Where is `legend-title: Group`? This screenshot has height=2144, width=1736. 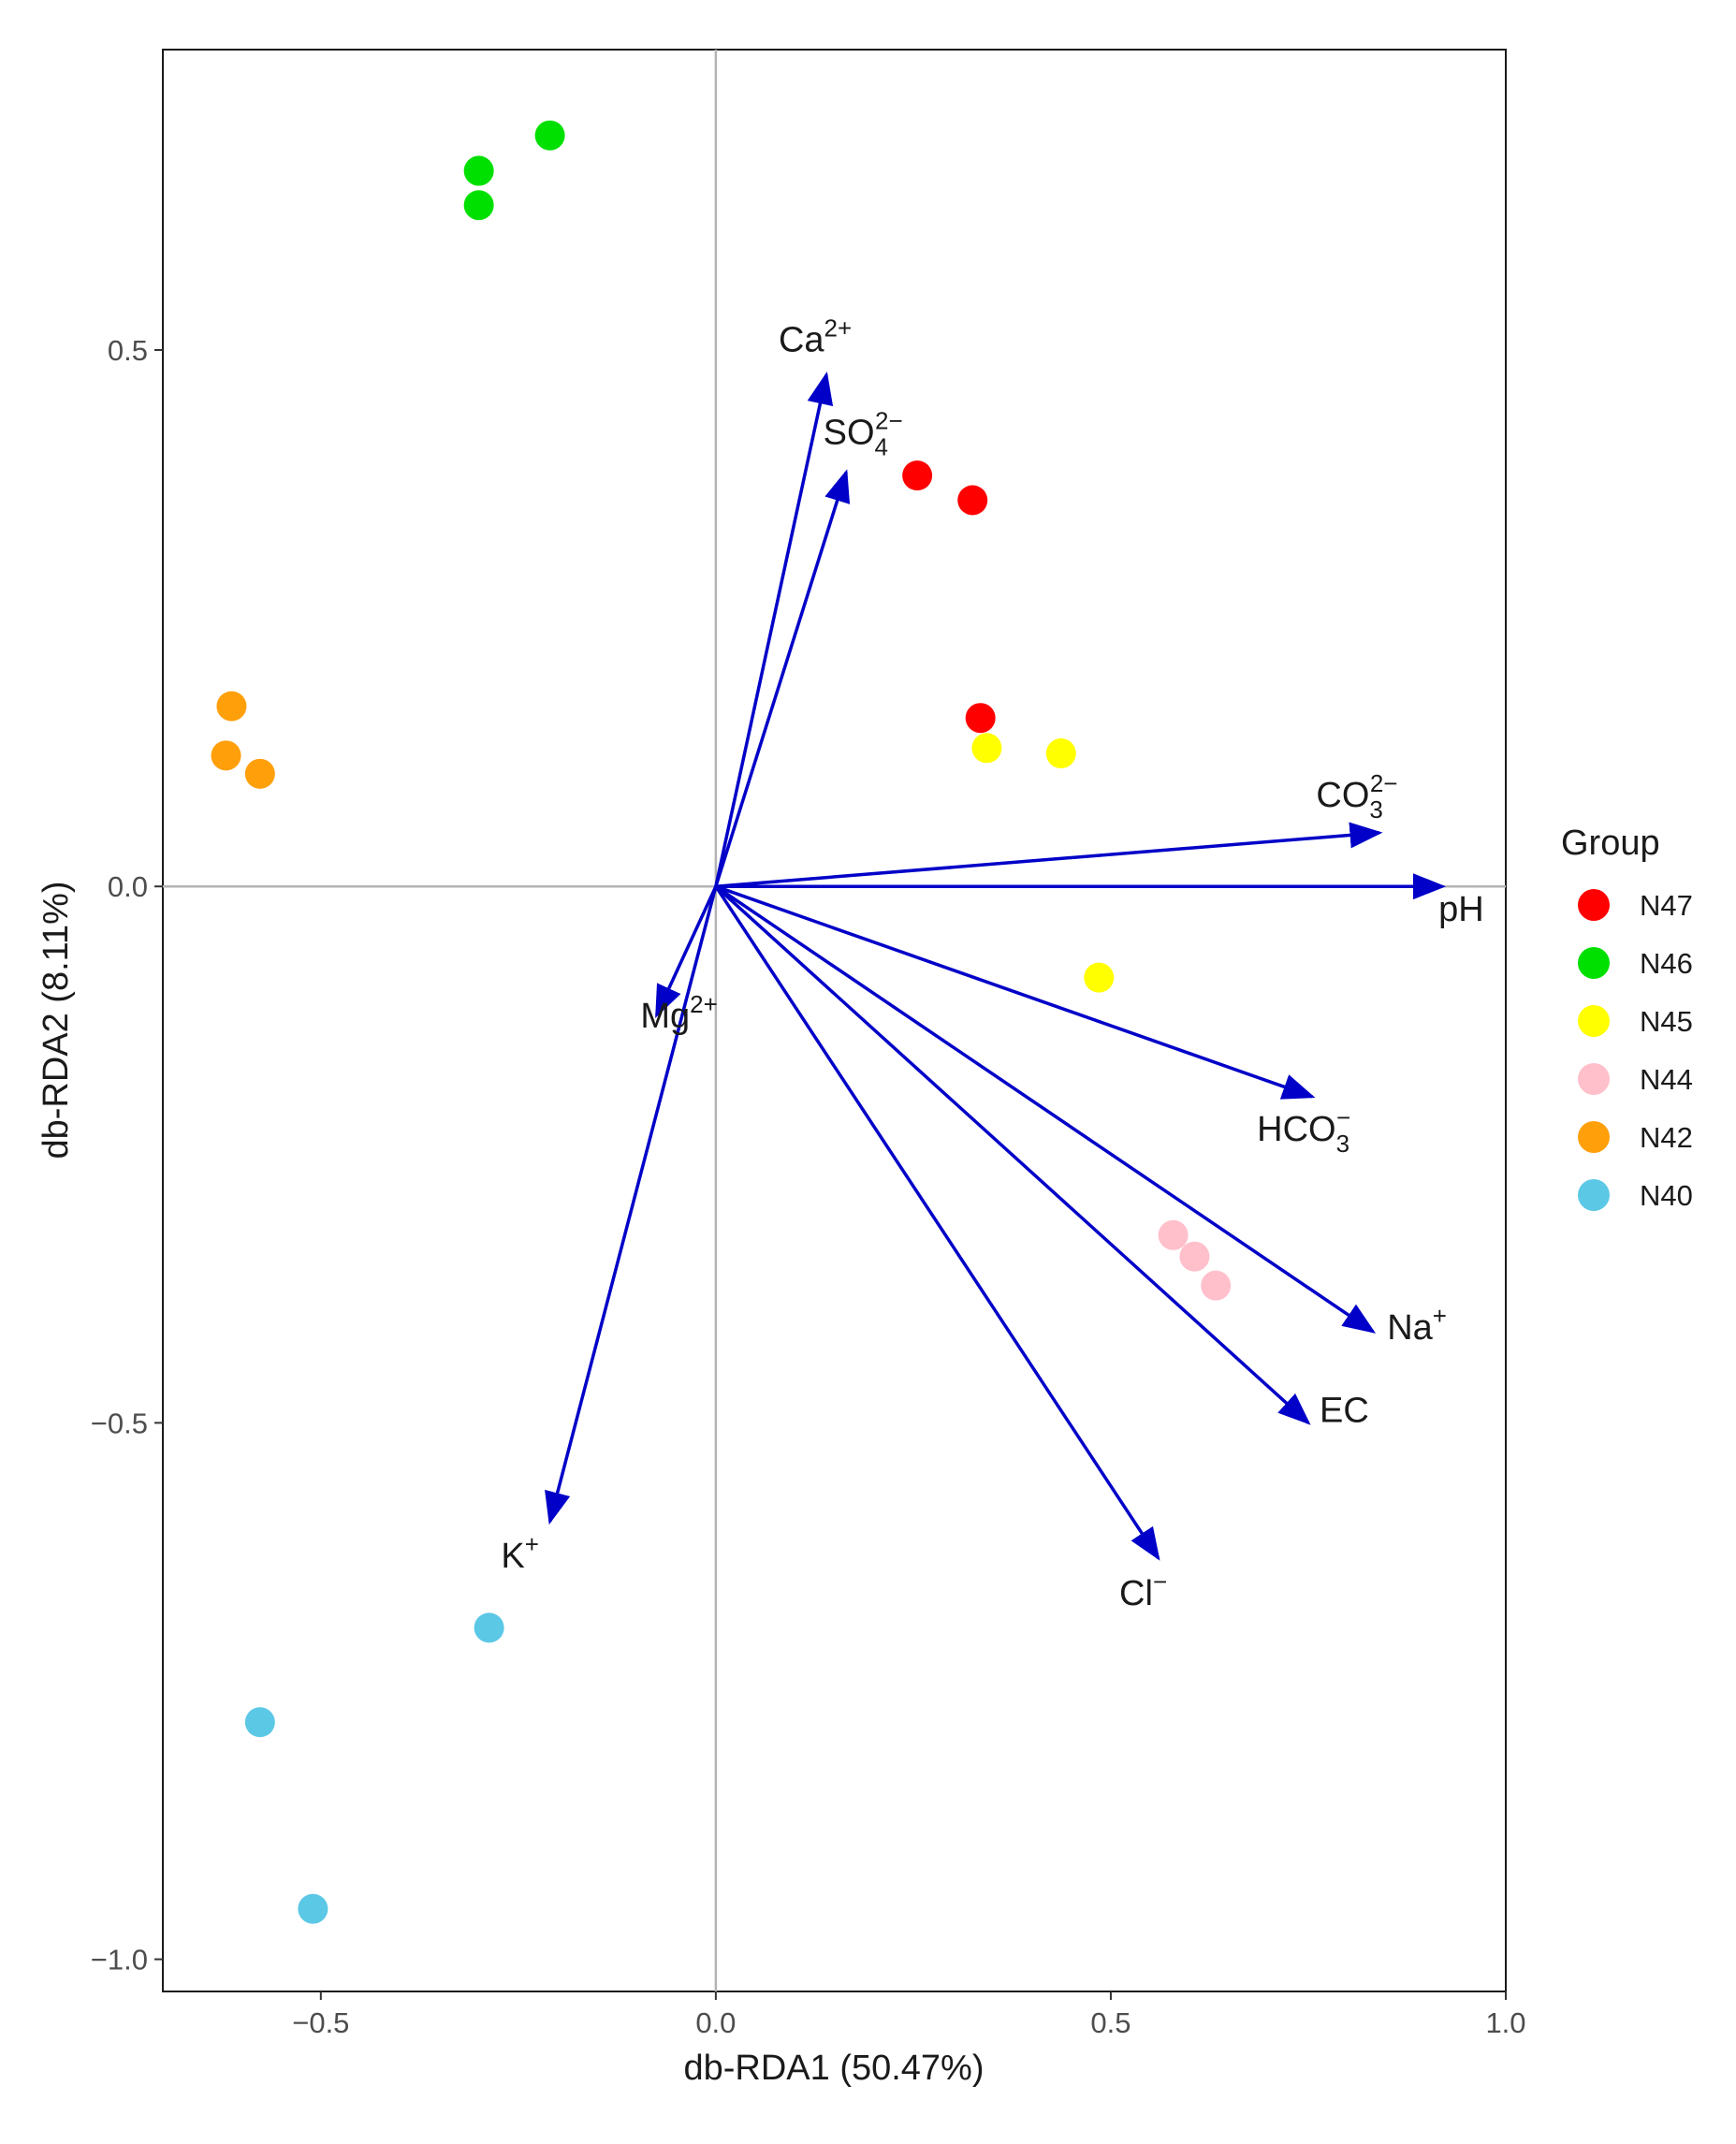 legend-title: Group is located at coordinates (1610, 843).